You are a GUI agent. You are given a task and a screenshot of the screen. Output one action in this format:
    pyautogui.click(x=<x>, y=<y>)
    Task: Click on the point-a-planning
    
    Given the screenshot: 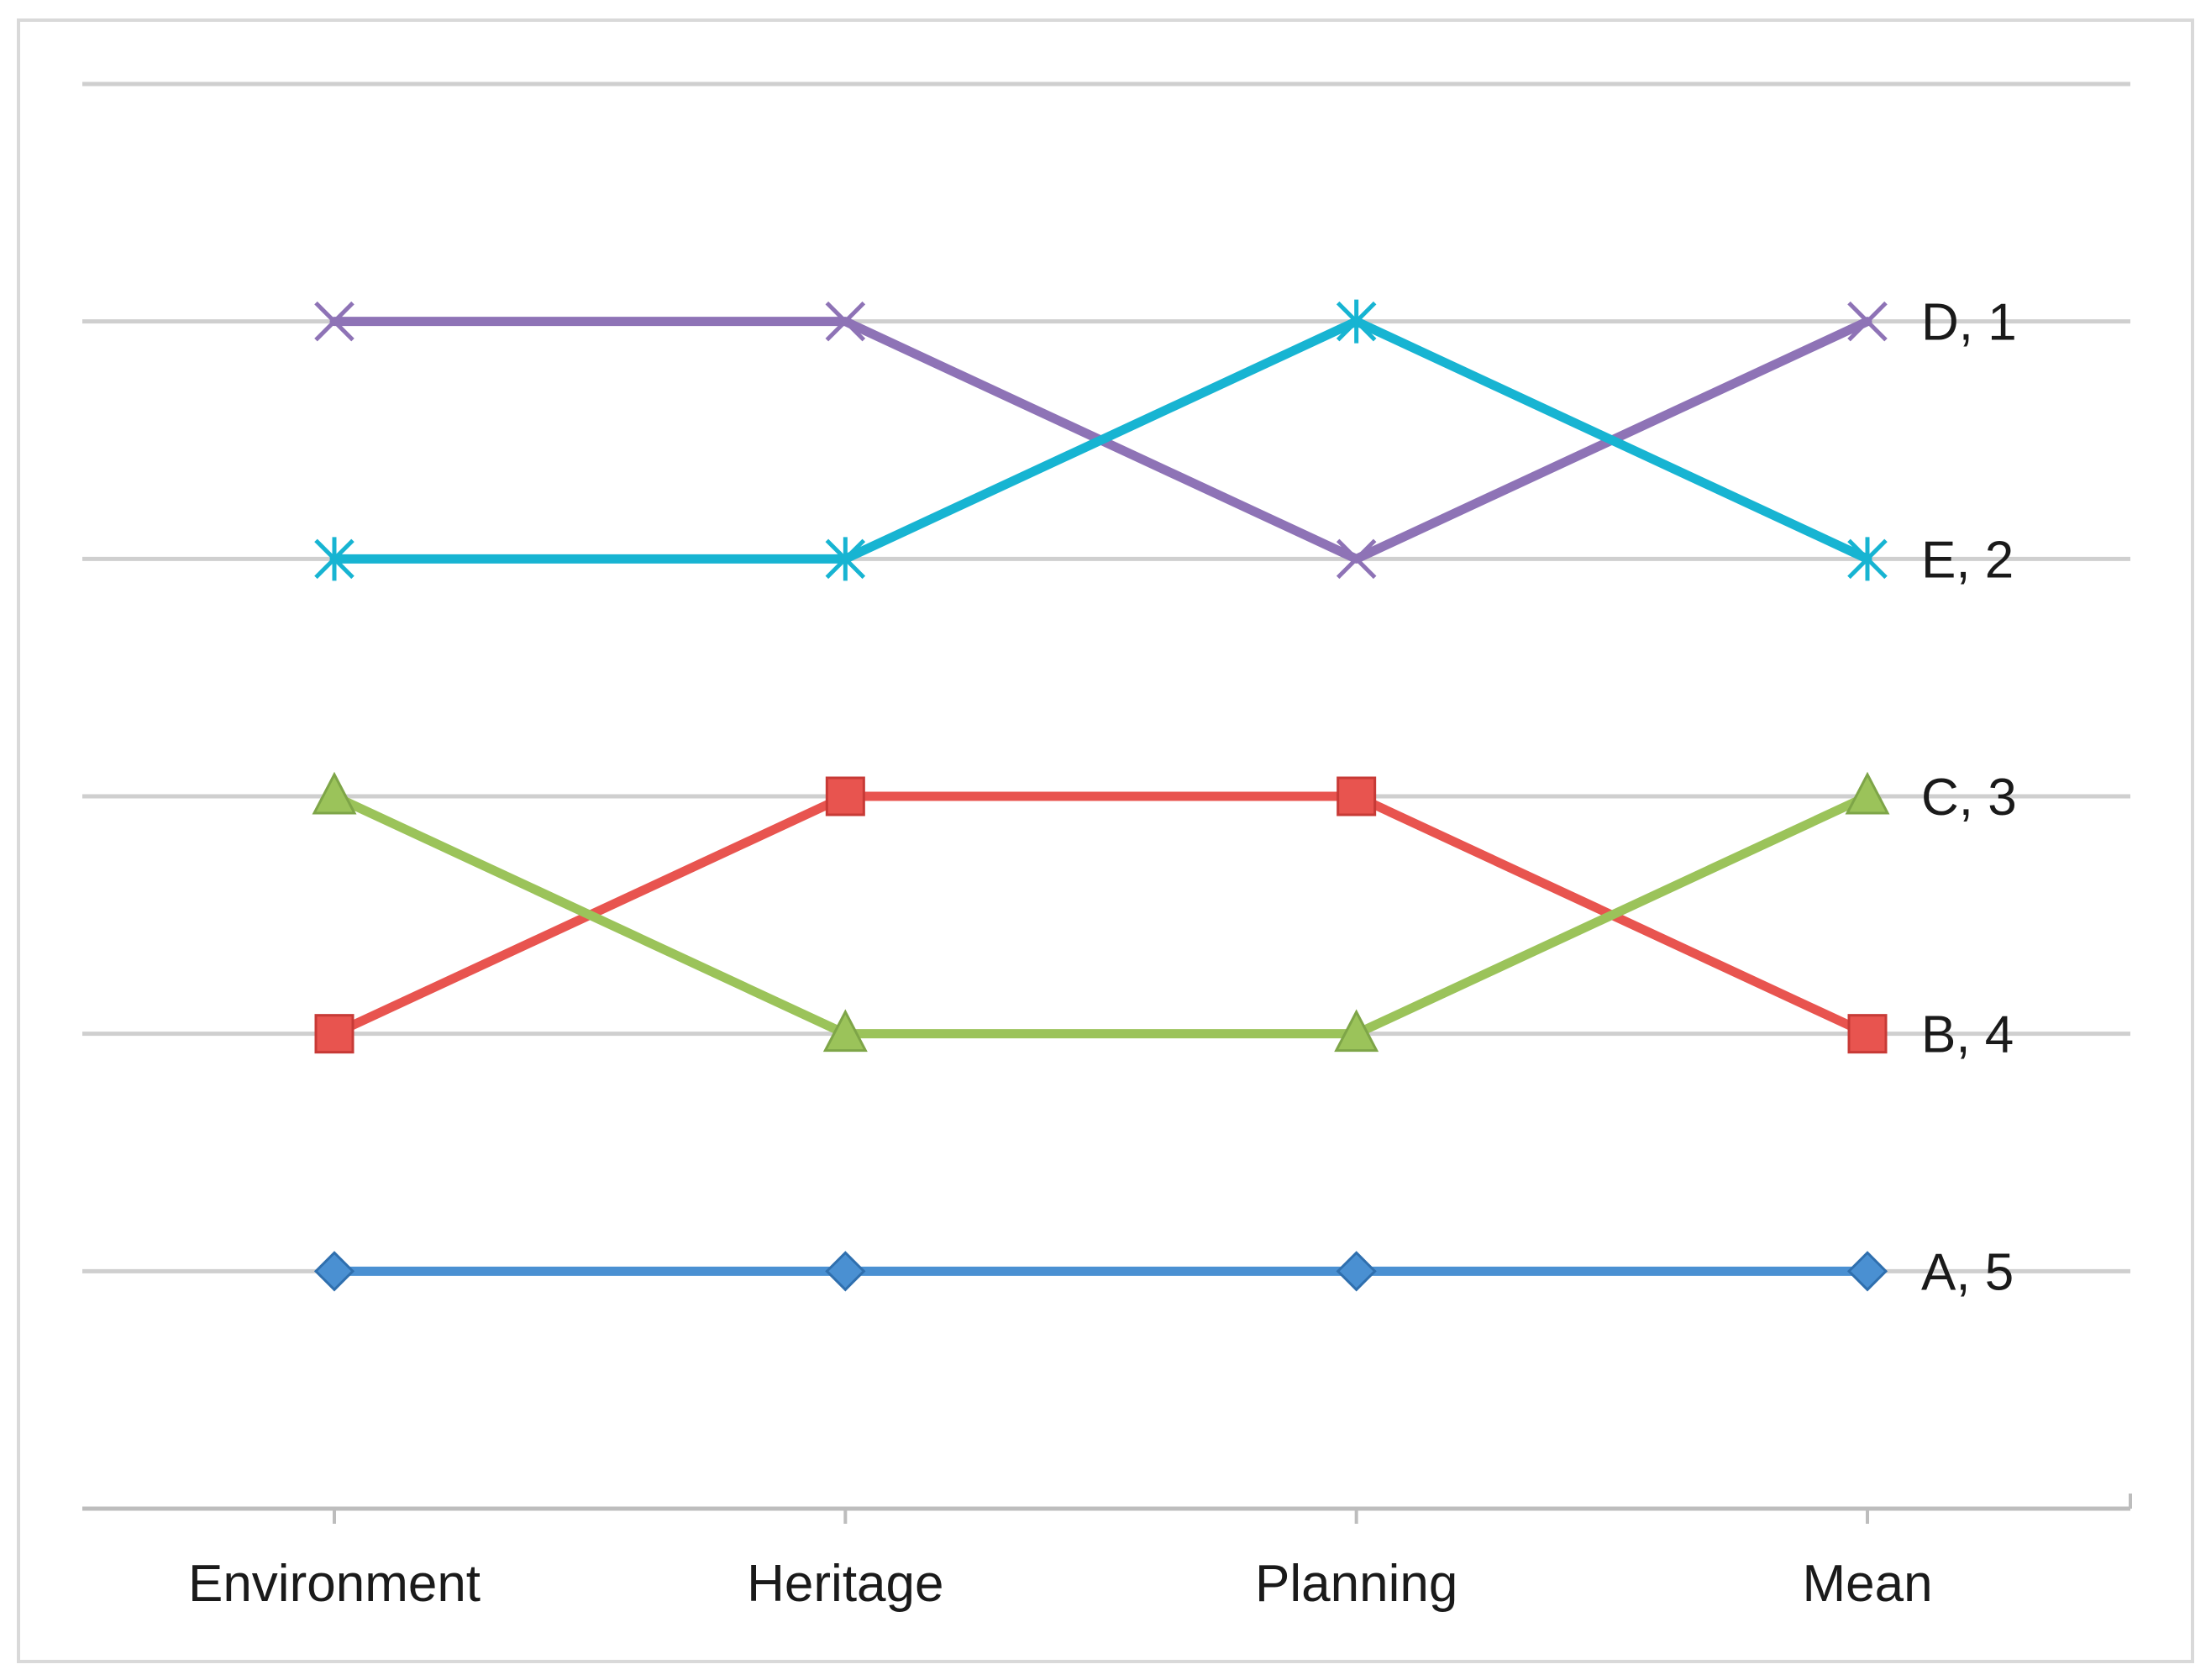 What is the action you would take?
    pyautogui.click(x=1356, y=1271)
    